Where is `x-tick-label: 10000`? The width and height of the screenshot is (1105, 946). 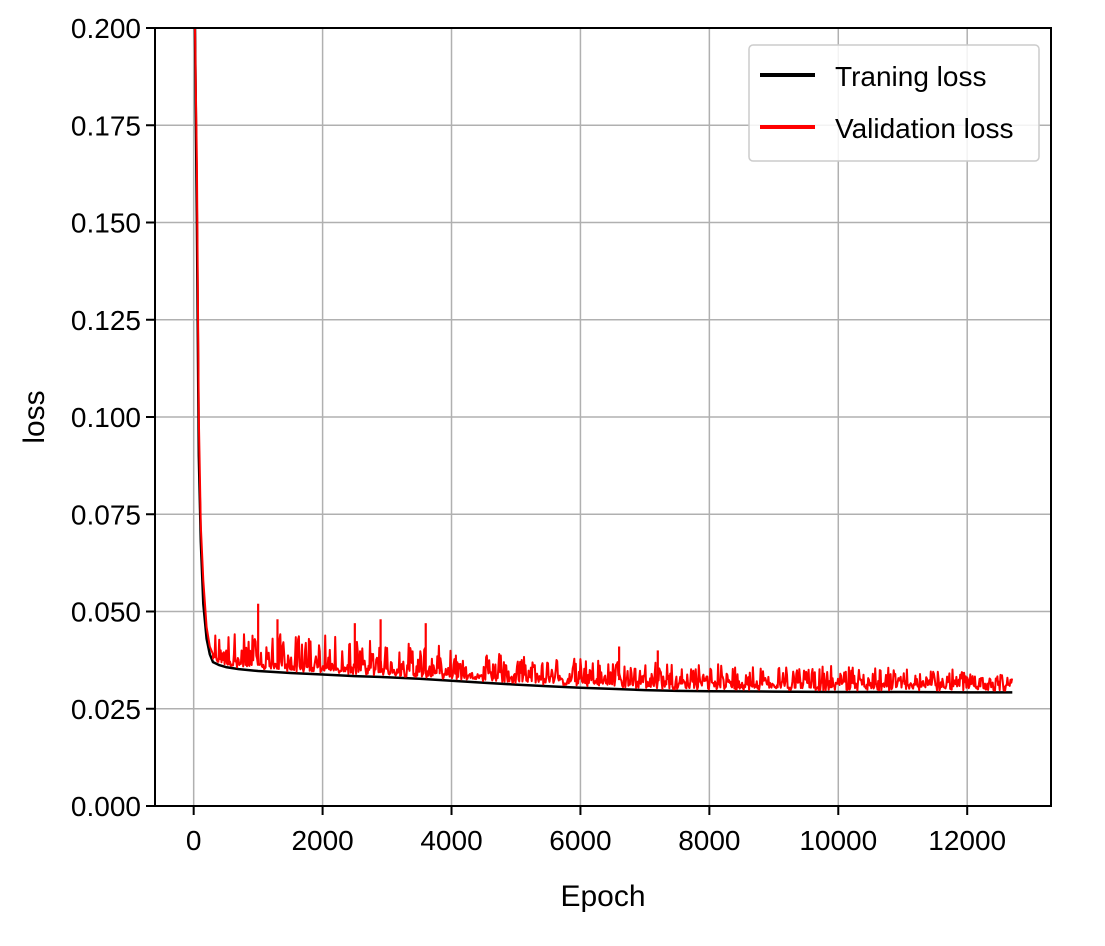
x-tick-label: 10000 is located at coordinates (838, 840).